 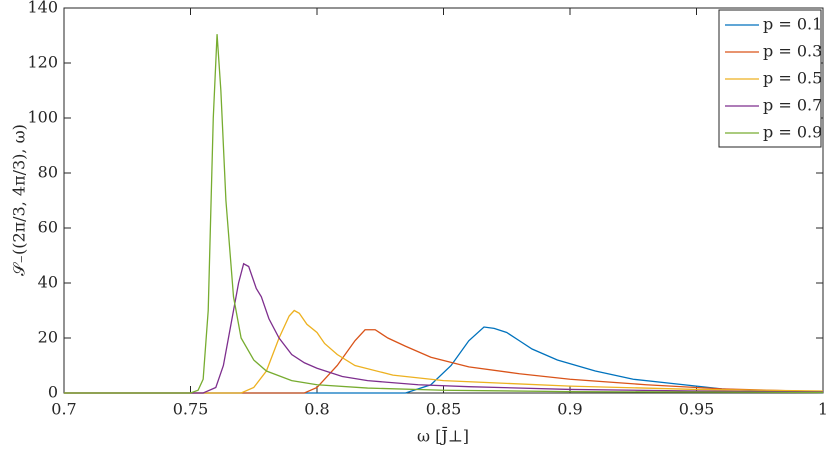 What do you see at coordinates (792, 24) in the screenshot?
I see `legend-label: p = 0.1` at bounding box center [792, 24].